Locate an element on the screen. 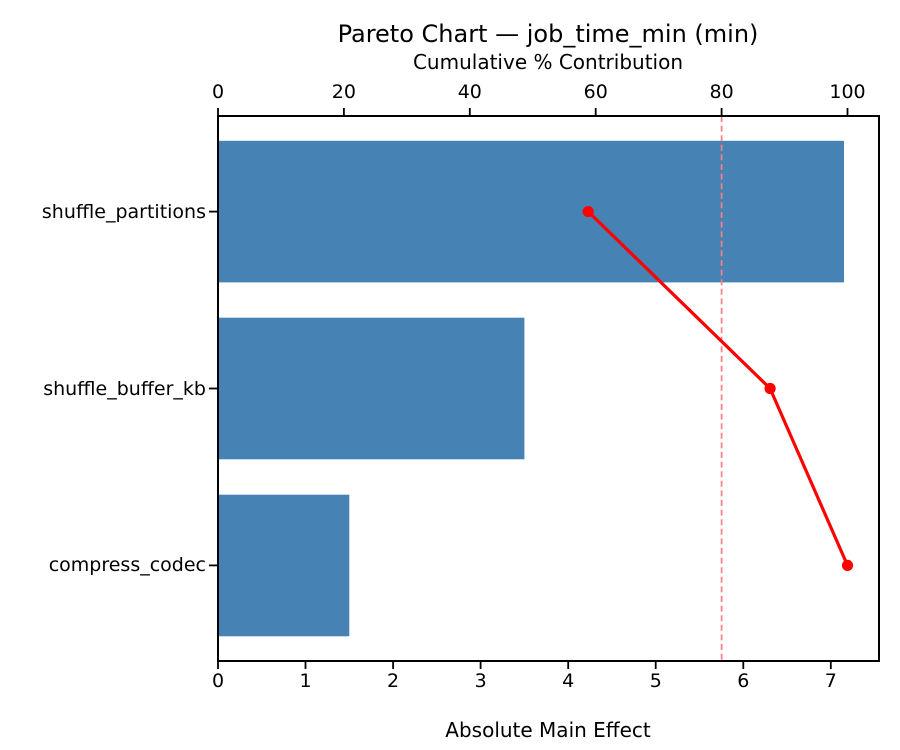 The image size is (900, 750). category-label-shuffle_buffer_kb: shuffle_buffer_kb is located at coordinates (124, 388).